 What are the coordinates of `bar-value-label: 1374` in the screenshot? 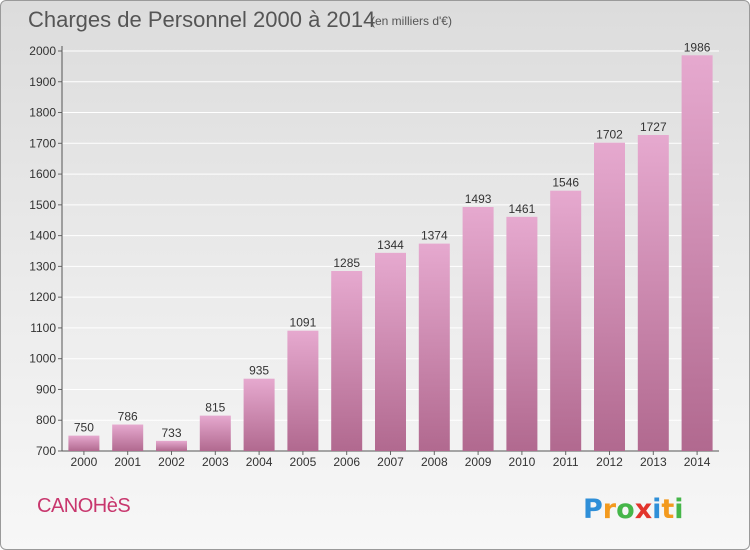 It's located at (434, 236).